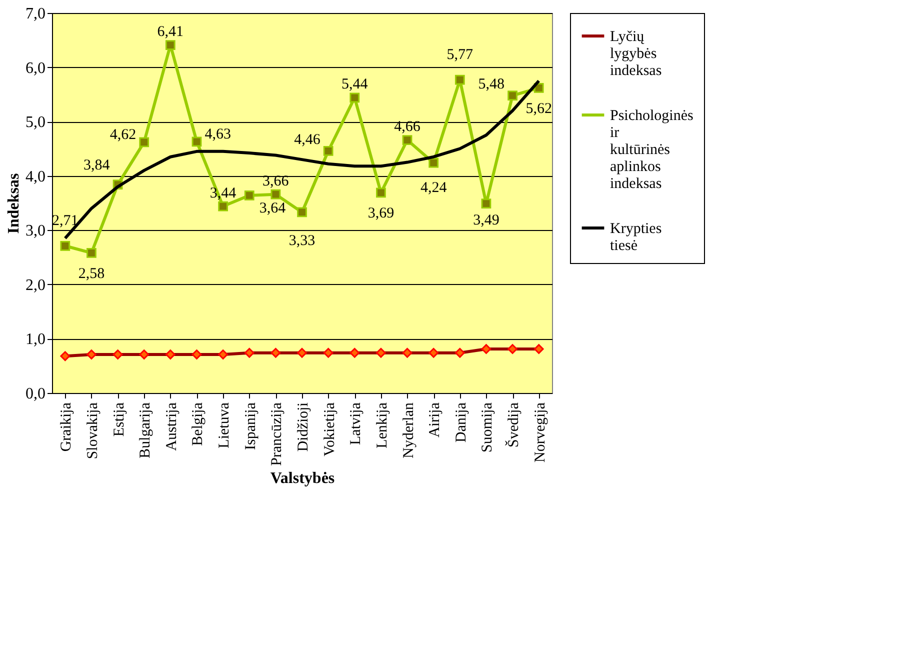  Describe the element at coordinates (382, 425) in the screenshot. I see `x-tick-label: Lenkija` at that location.